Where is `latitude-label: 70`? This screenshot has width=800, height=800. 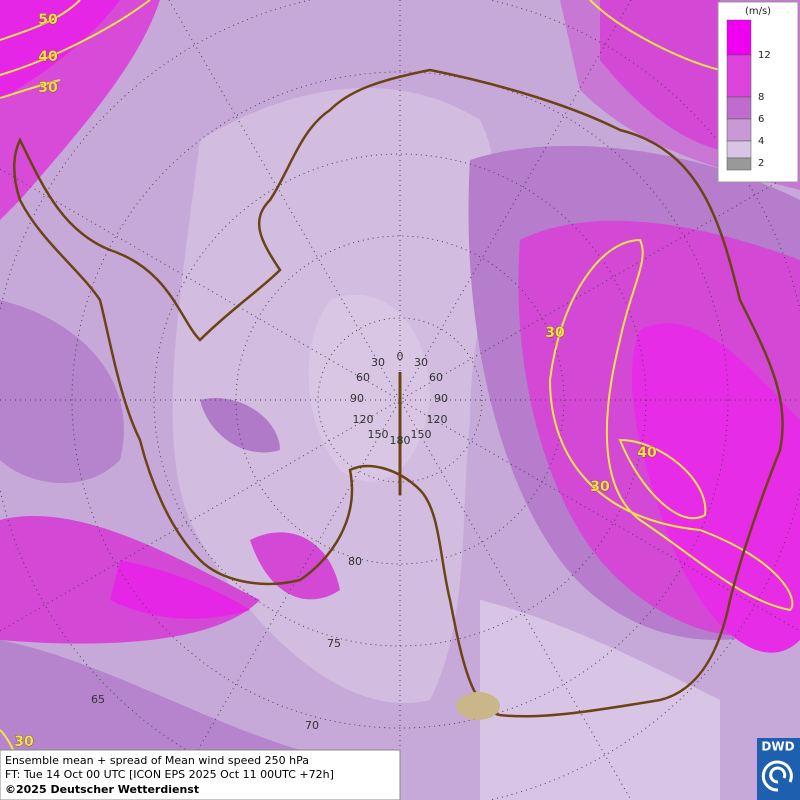
latitude-label: 70 is located at coordinates (312, 725).